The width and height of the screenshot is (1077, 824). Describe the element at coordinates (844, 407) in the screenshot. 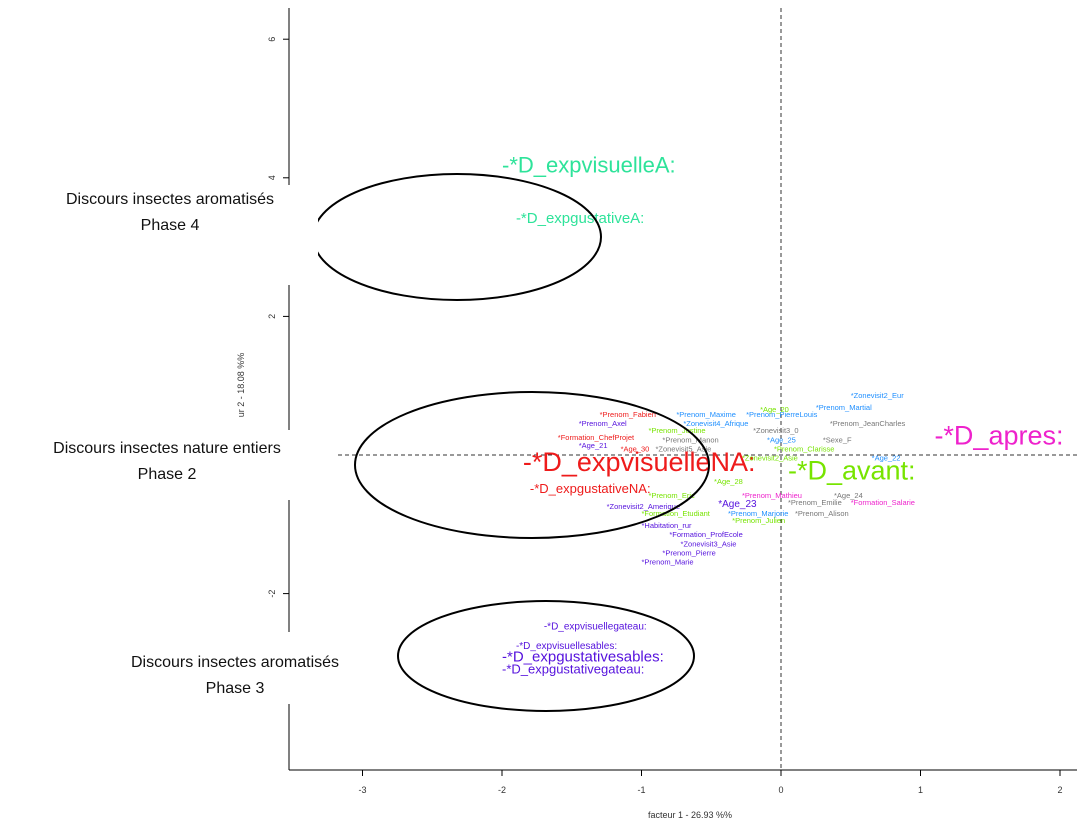

I see `point-label: *Prenom_Martial` at that location.